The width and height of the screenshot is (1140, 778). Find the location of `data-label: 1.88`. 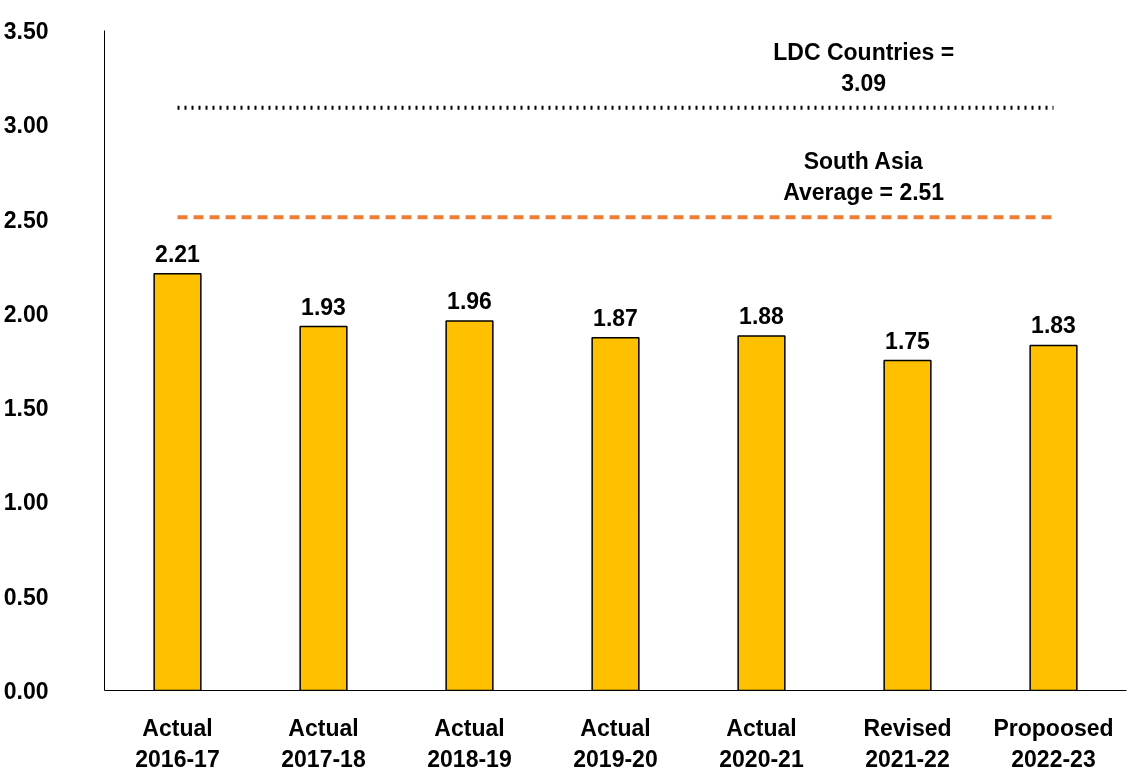

data-label: 1.88 is located at coordinates (762, 315).